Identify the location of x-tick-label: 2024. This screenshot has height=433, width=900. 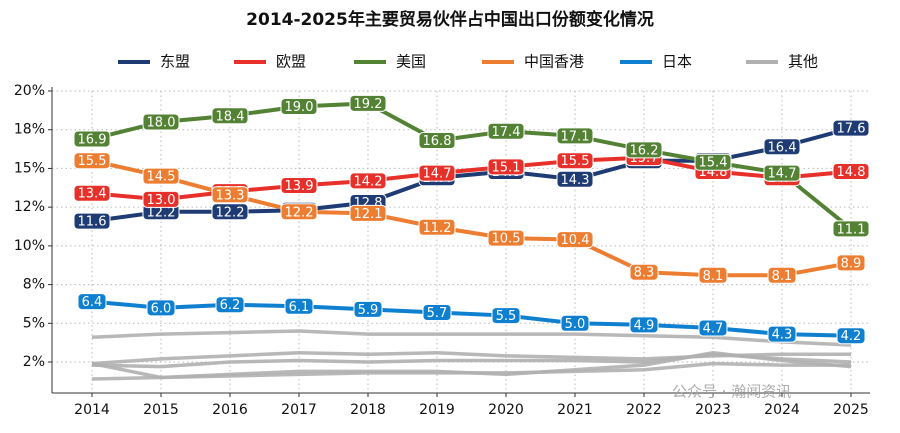
(782, 410).